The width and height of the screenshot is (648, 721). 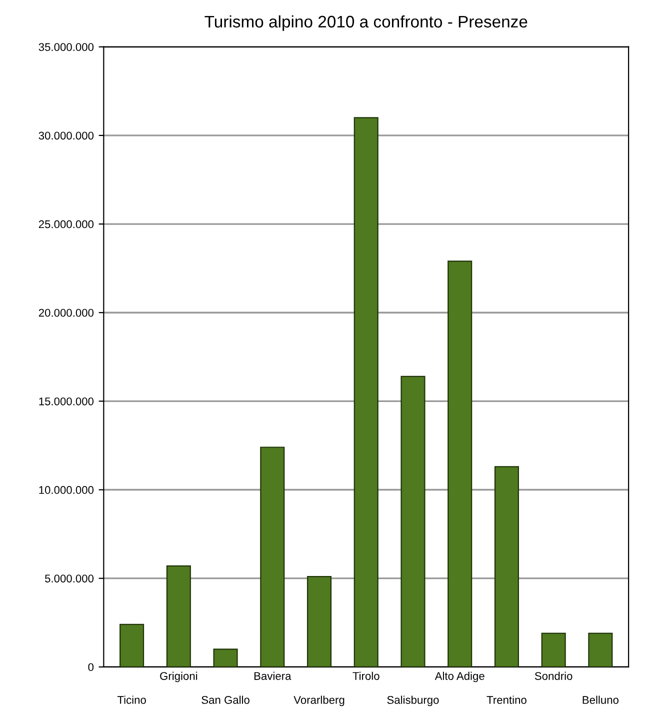 What do you see at coordinates (459, 677) in the screenshot?
I see `x-tick-label: Alto Adige` at bounding box center [459, 677].